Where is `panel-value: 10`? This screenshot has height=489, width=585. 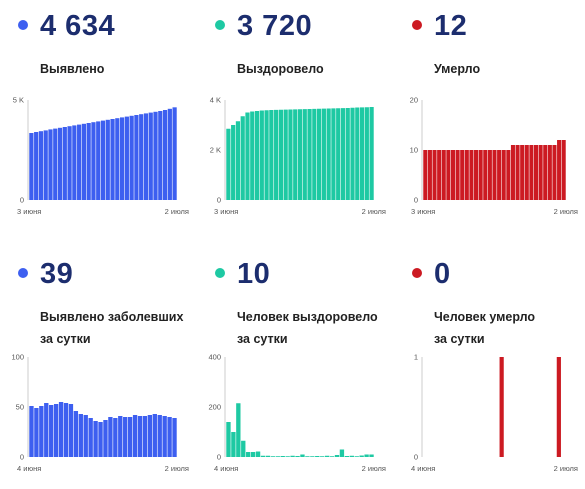 panel-value: 10 is located at coordinates (254, 274).